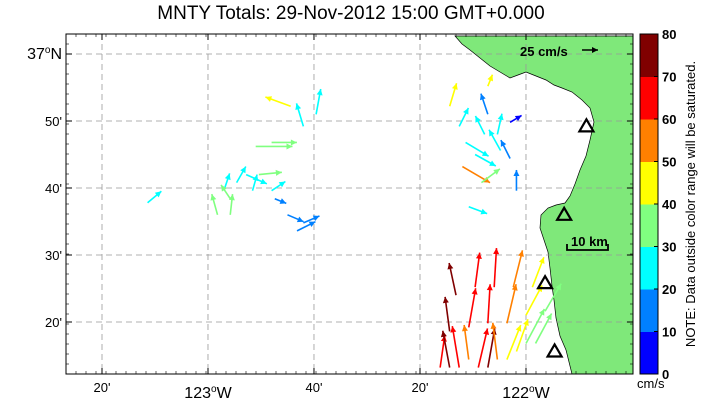 Image resolution: width=702 pixels, height=407 pixels. Describe the element at coordinates (544, 51) in the screenshot. I see `reference-vector-label: 25 cm/s` at that location.